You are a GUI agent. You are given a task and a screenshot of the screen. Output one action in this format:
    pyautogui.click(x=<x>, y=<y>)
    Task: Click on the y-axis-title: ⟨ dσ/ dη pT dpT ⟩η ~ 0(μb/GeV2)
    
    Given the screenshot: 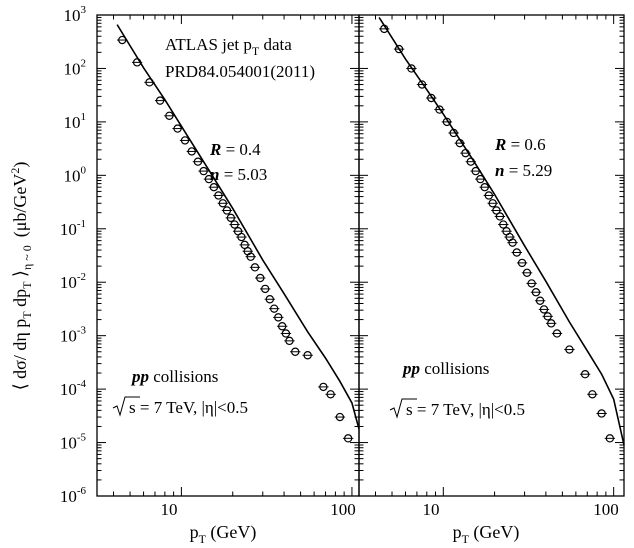 What is the action you would take?
    pyautogui.click(x=21, y=276)
    